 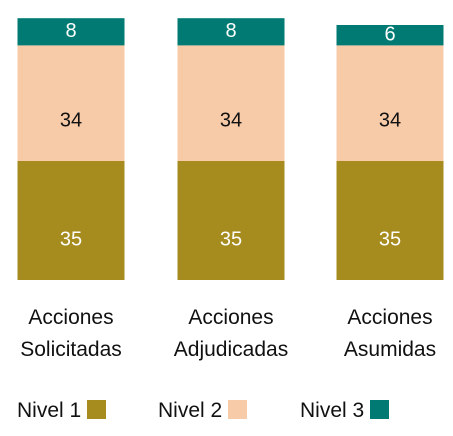 I want to click on legend-label: Nivel 2, so click(x=190, y=410).